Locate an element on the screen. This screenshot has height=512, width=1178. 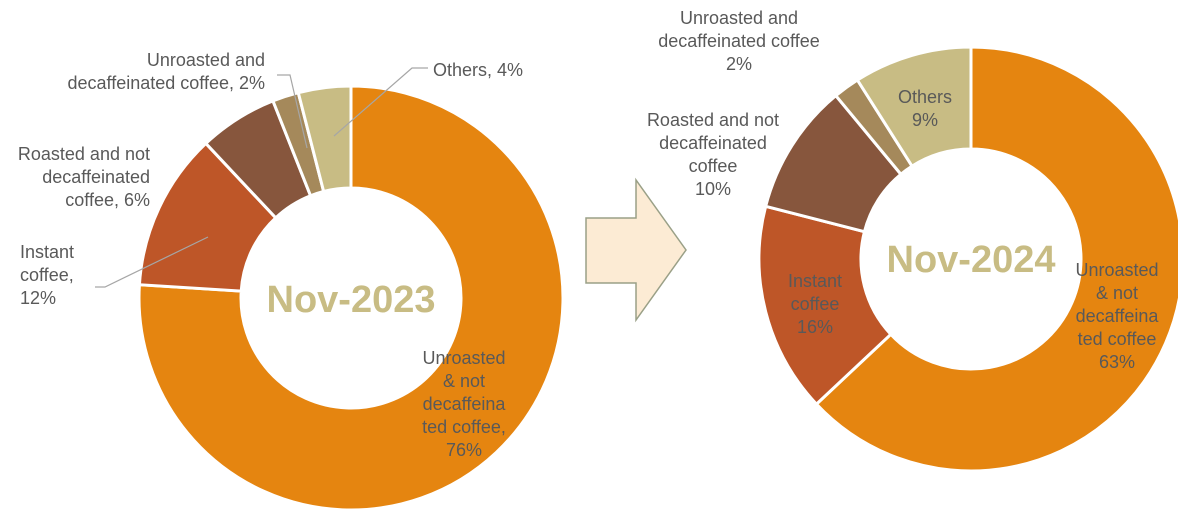
center-label-2023: Nov-2023 is located at coordinates (351, 300).